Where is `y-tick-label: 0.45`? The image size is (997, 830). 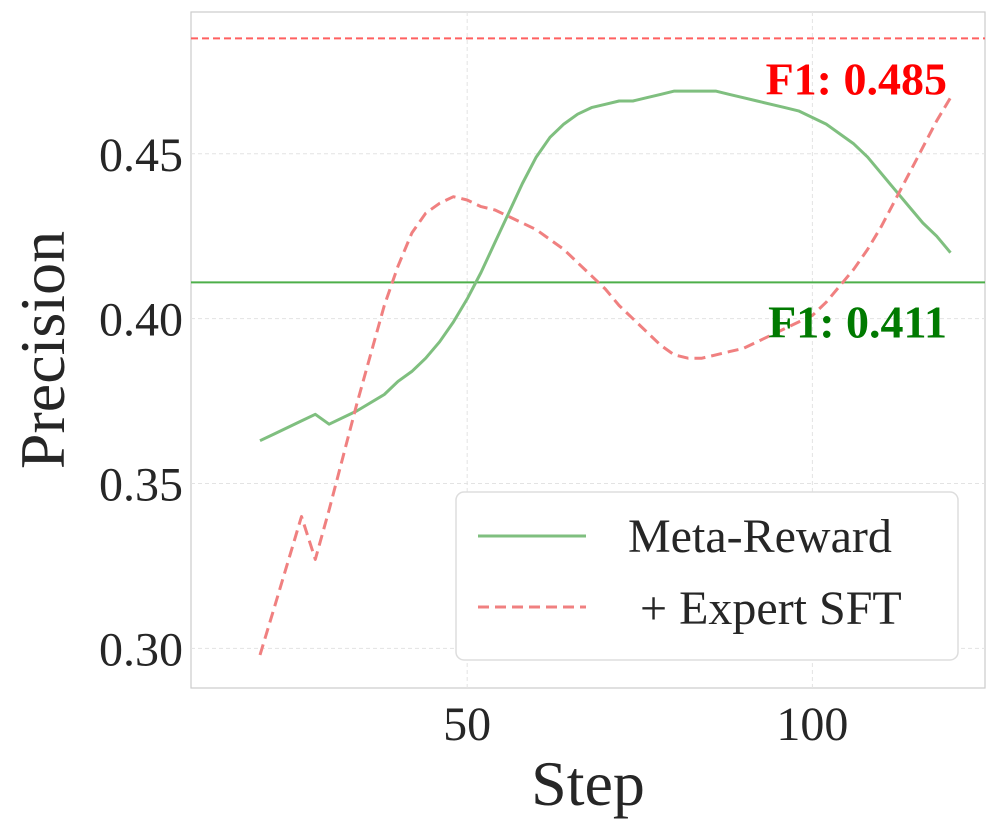 y-tick-label: 0.45 is located at coordinates (141, 155).